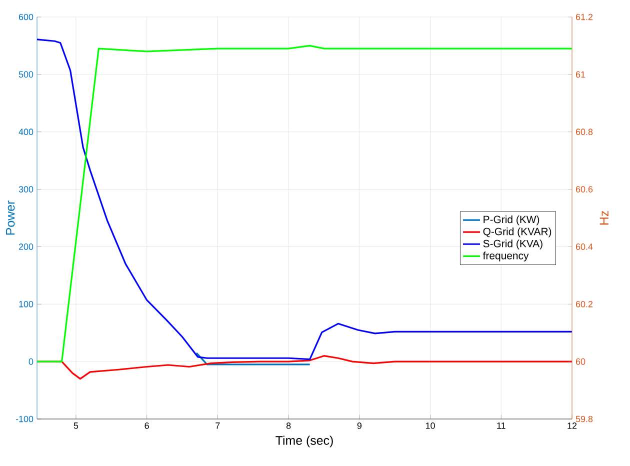 The height and width of the screenshot is (466, 630). I want to click on legend-label: frequency, so click(505, 257).